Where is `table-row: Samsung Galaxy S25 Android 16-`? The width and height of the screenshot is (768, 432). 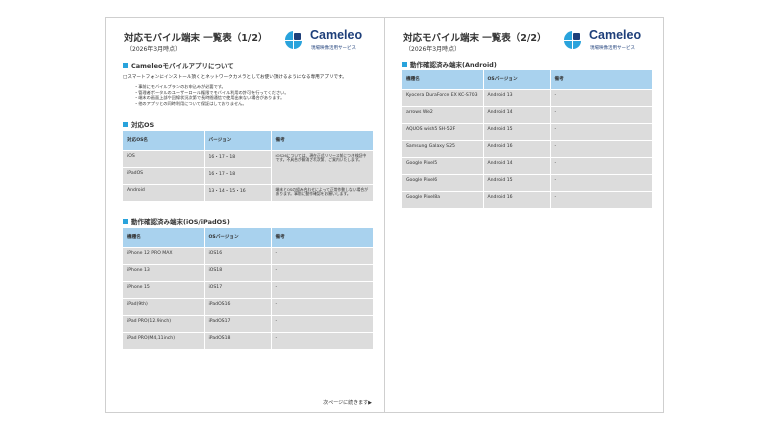
table-row: Samsung Galaxy S25 Android 16- is located at coordinates (527, 148).